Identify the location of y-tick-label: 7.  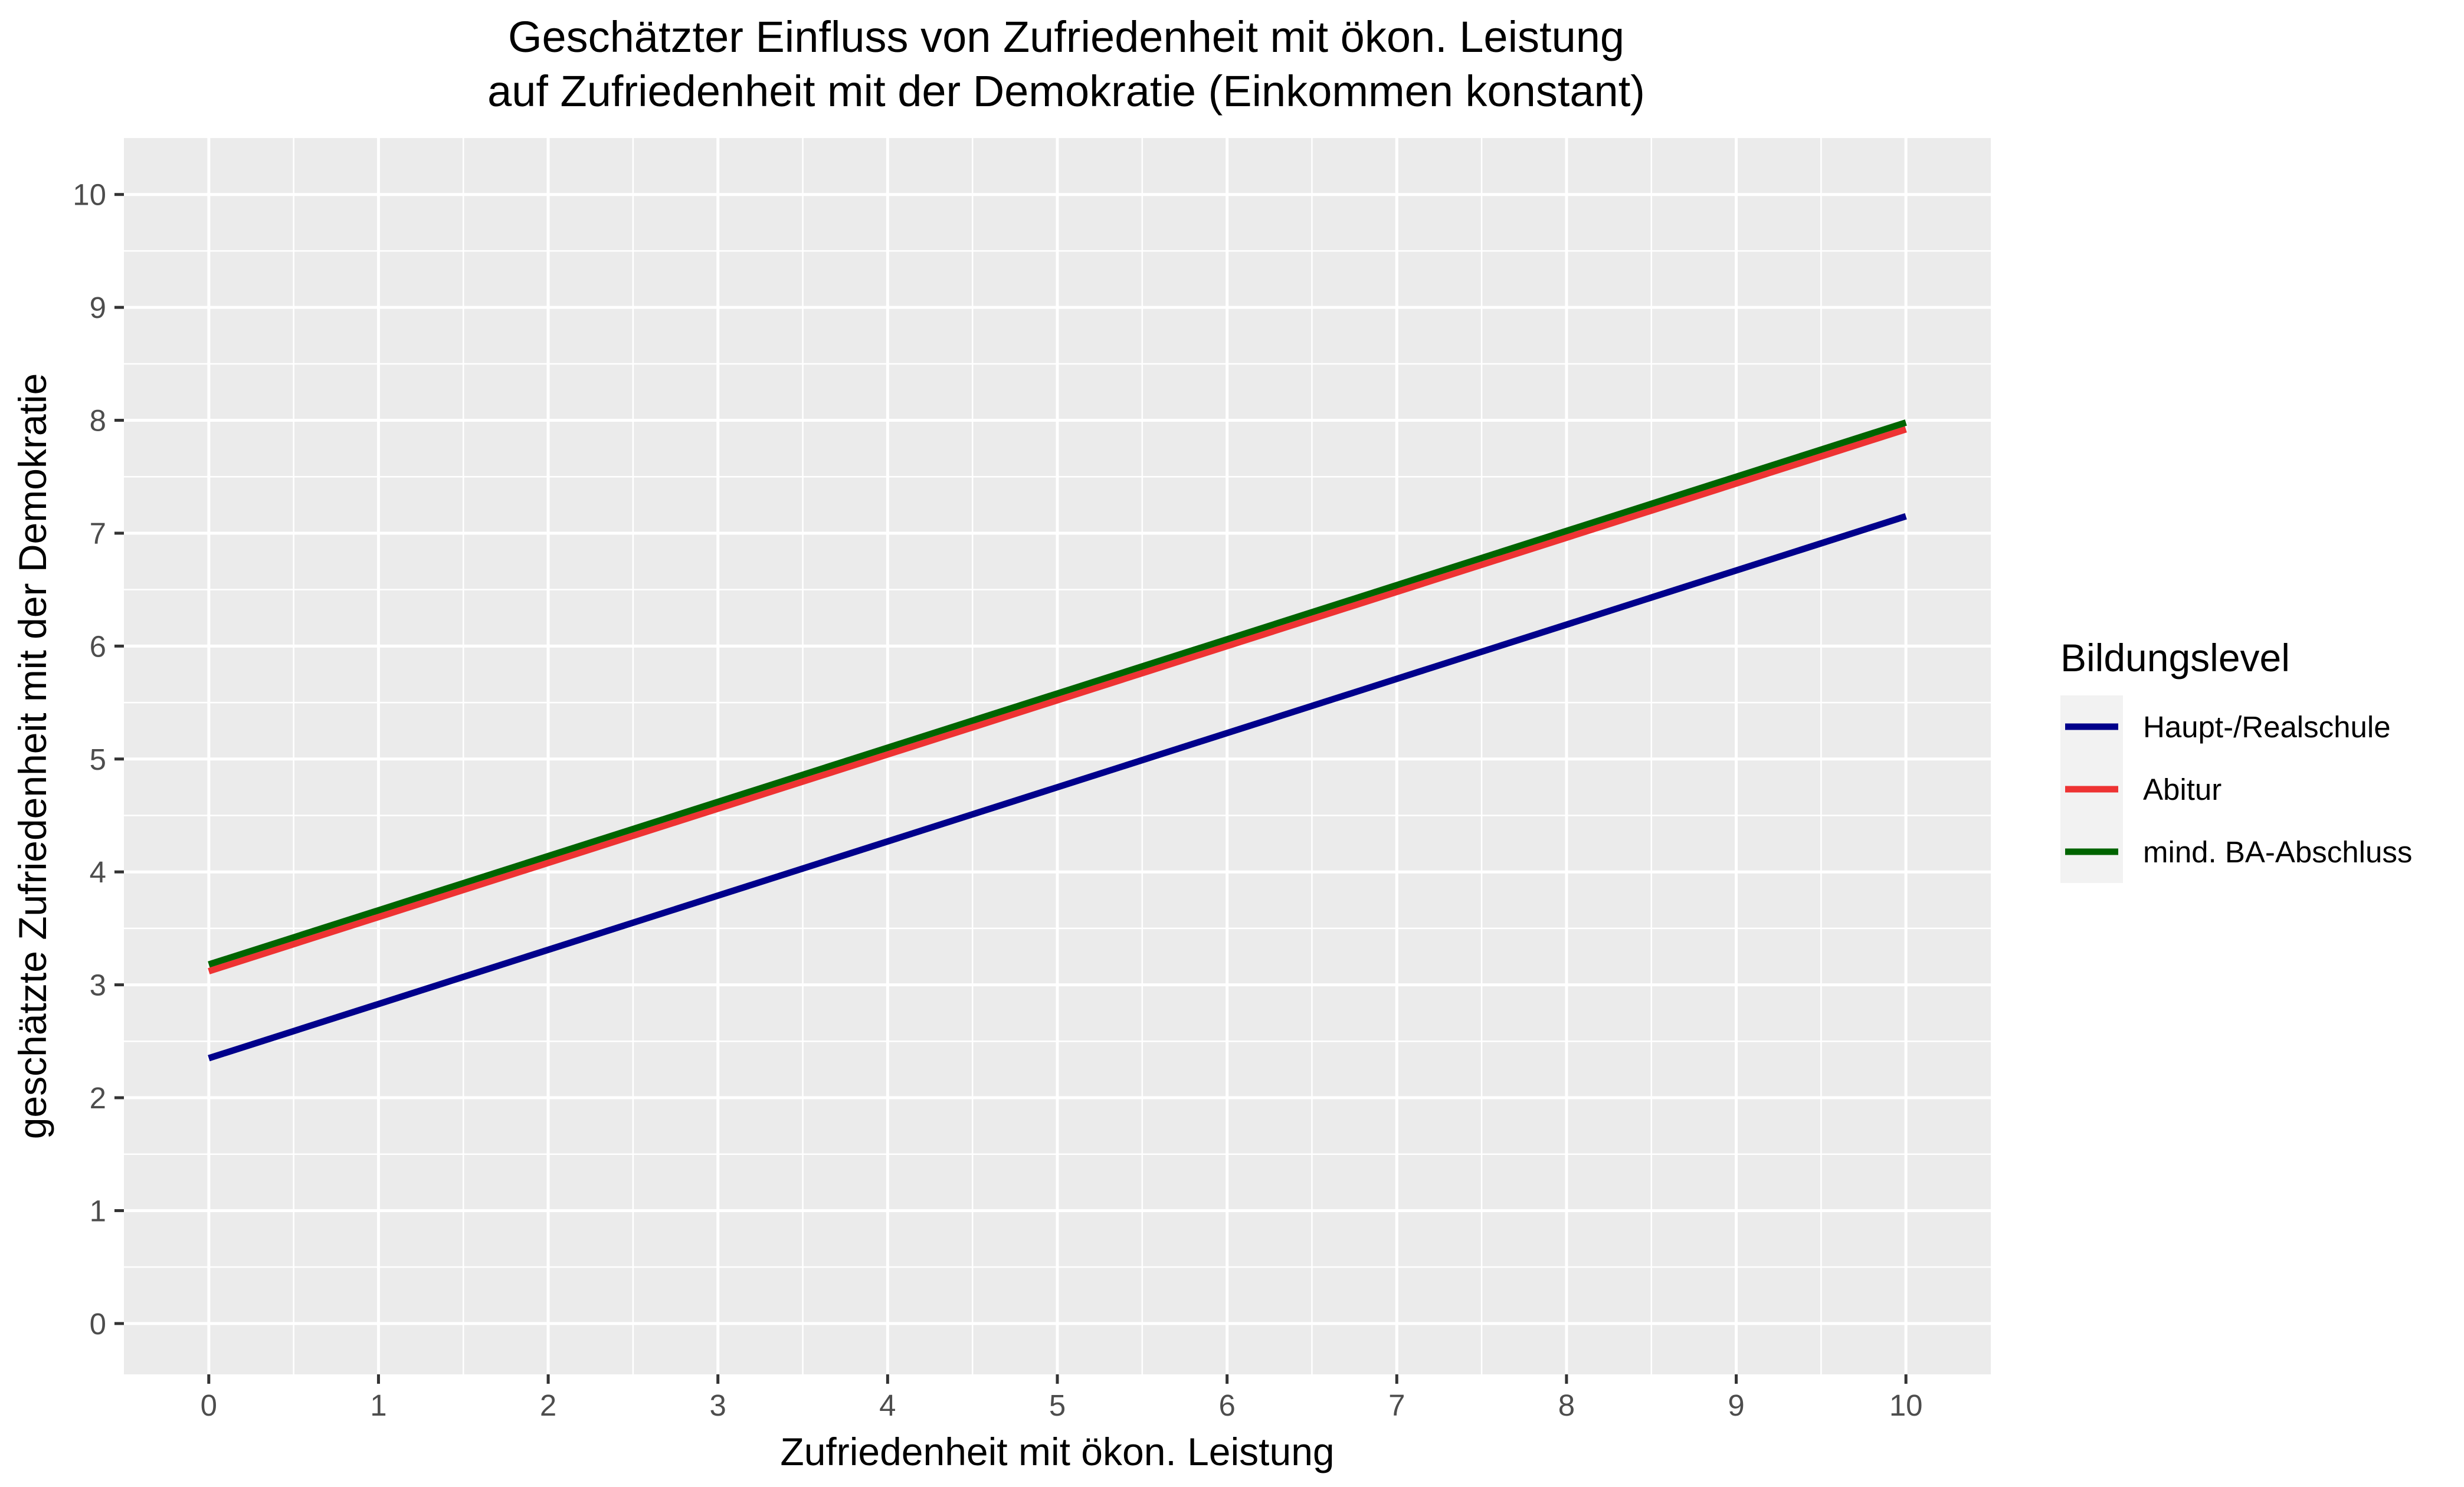
(98, 533).